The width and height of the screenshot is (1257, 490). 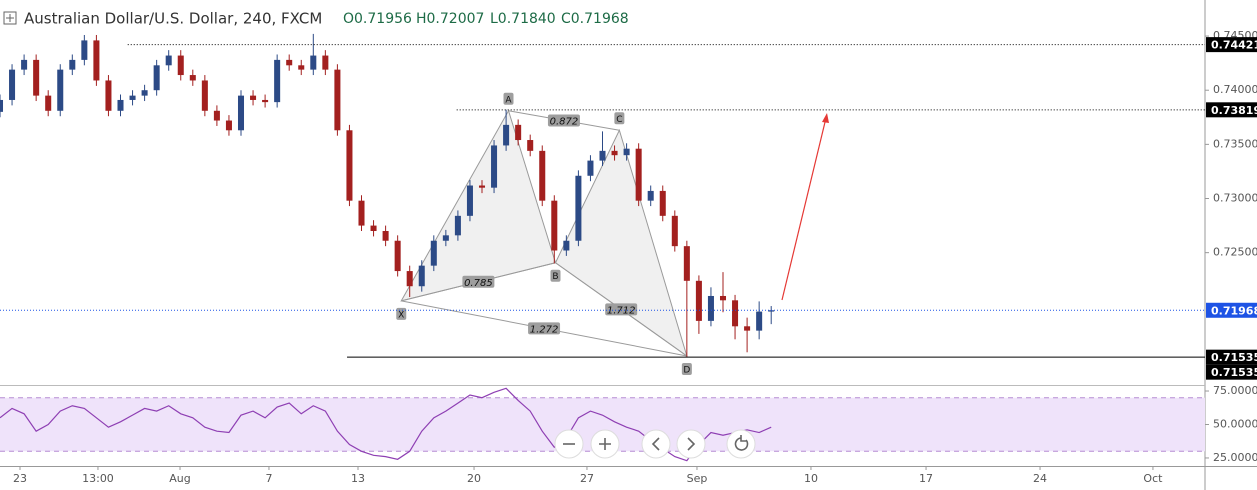 What do you see at coordinates (1235, 198) in the screenshot?
I see `y-tick-label: 0.73000` at bounding box center [1235, 198].